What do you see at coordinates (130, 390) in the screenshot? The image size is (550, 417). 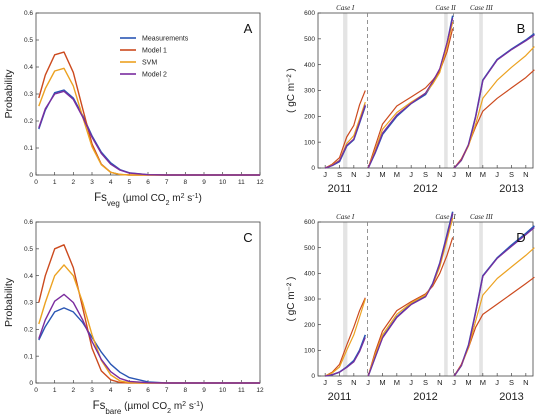 I see `x-tick-label: 5` at bounding box center [130, 390].